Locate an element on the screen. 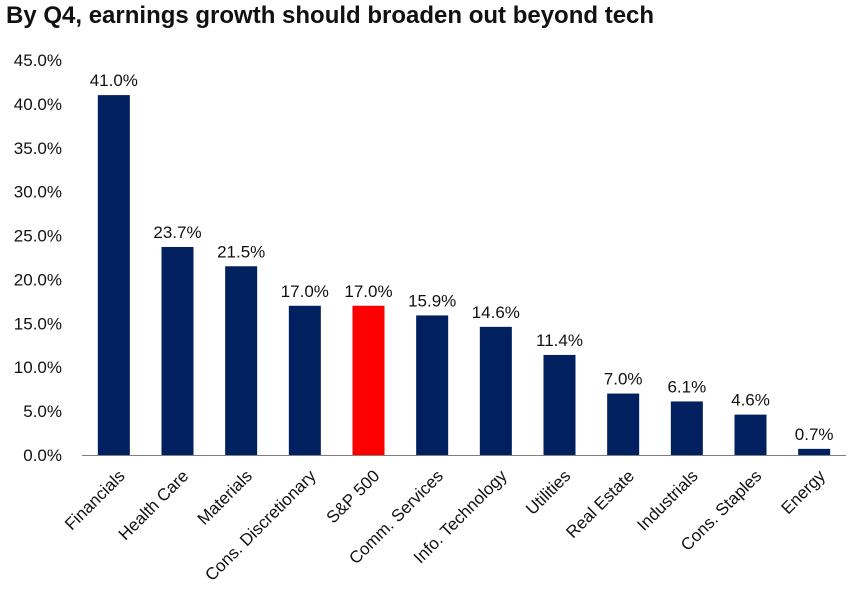  data-label: 15.9% is located at coordinates (432, 300).